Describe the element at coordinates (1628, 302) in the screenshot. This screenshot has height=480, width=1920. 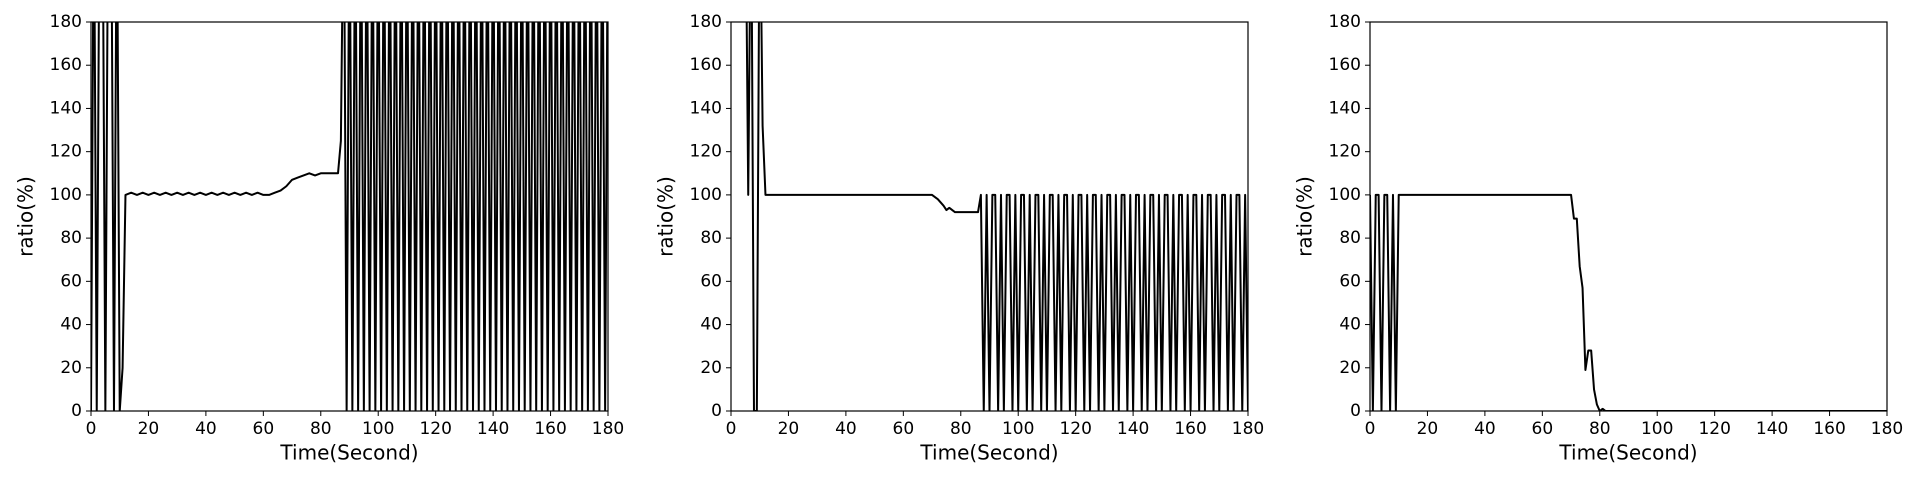
I see `data-line` at that location.